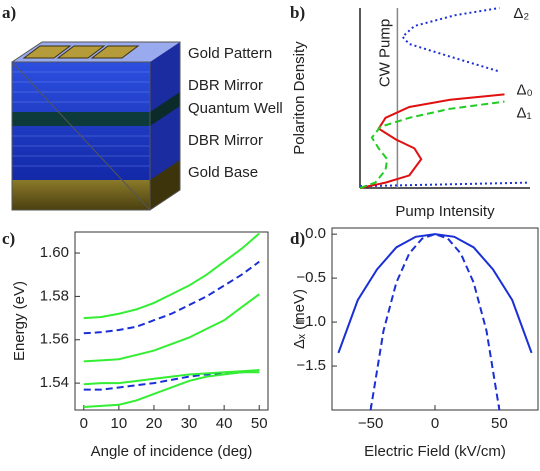 The width and height of the screenshot is (540, 471). I want to click on panel-label: c), so click(8, 238).